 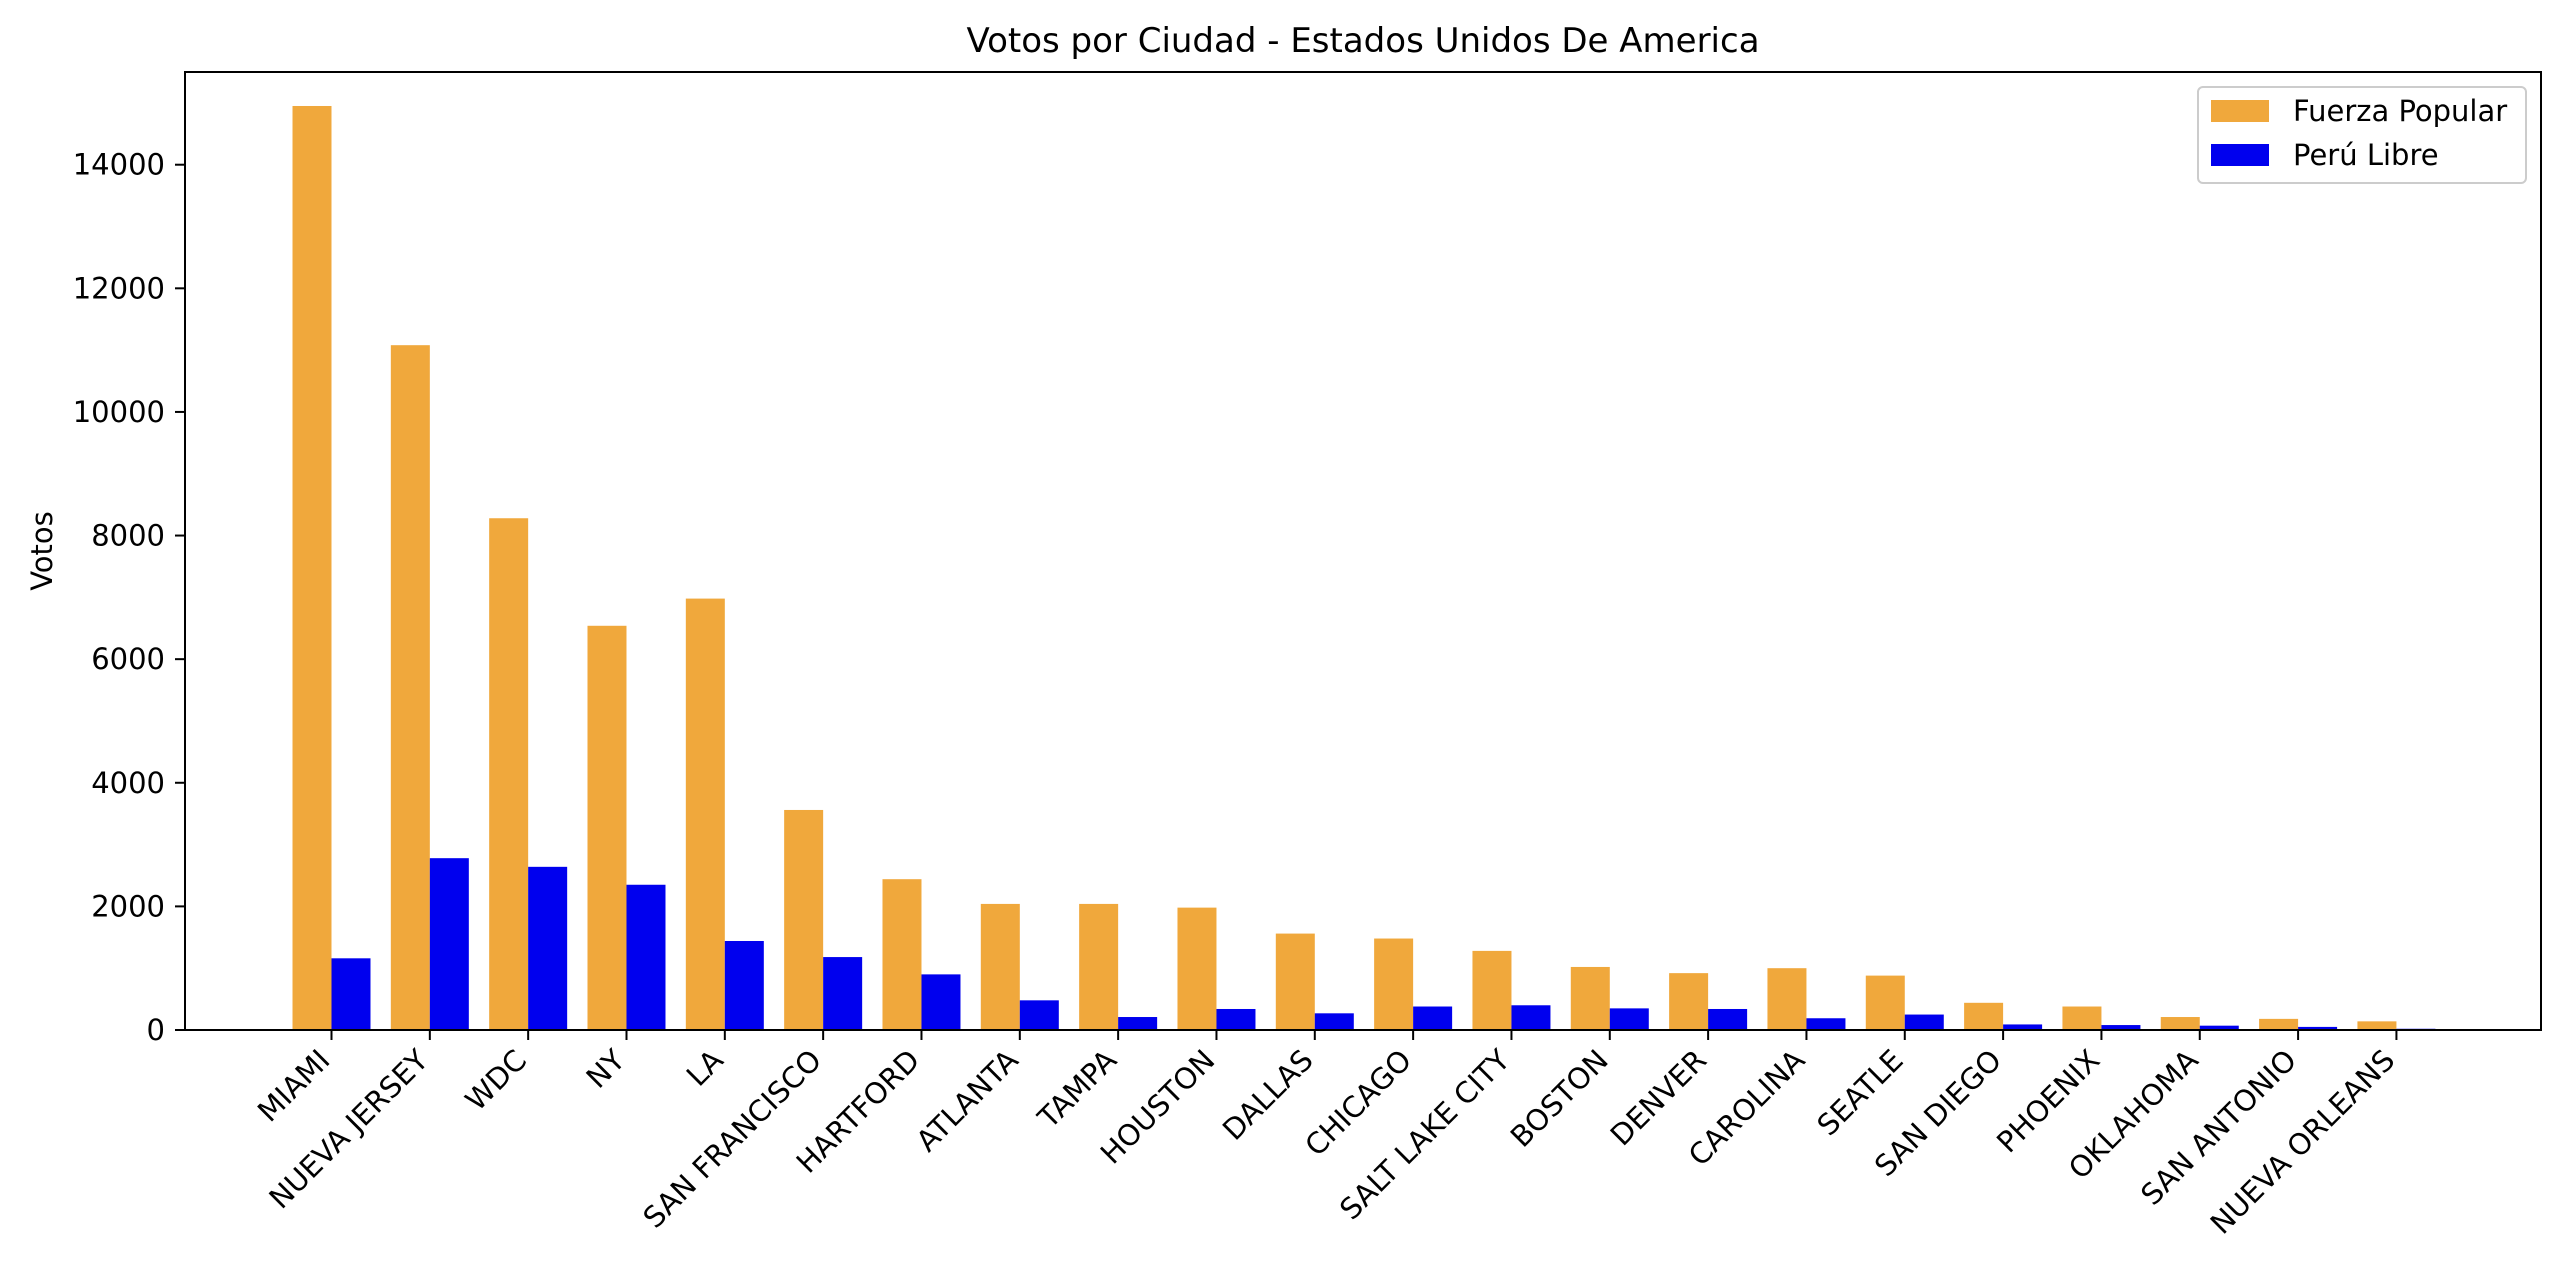 What do you see at coordinates (606, 1069) in the screenshot?
I see `x-tick-label: NY` at bounding box center [606, 1069].